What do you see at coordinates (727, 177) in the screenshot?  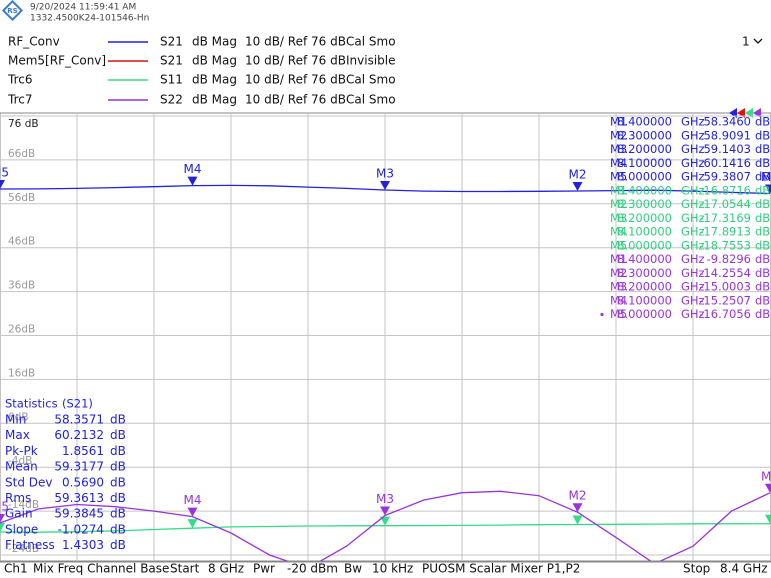 I see `marker-response: 59.3807` at bounding box center [727, 177].